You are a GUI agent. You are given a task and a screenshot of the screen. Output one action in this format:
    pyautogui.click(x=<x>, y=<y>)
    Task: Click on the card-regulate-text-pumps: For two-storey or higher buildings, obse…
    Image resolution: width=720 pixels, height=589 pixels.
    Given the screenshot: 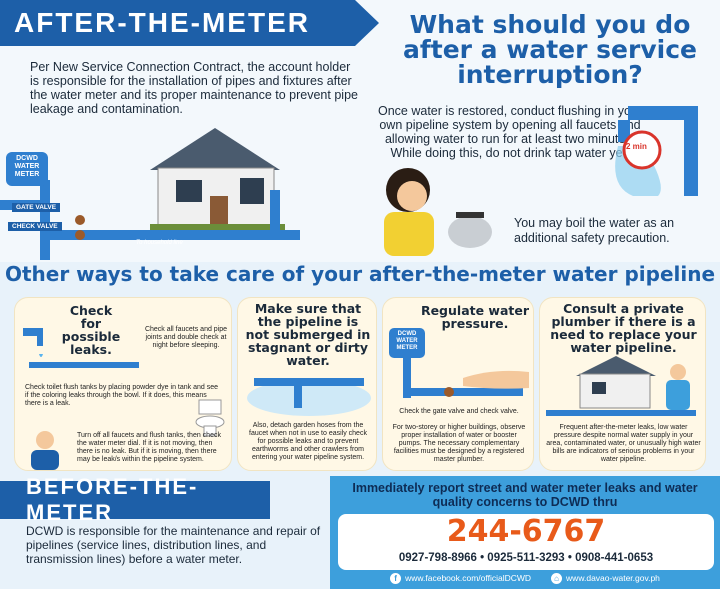 What is the action you would take?
    pyautogui.click(x=459, y=443)
    